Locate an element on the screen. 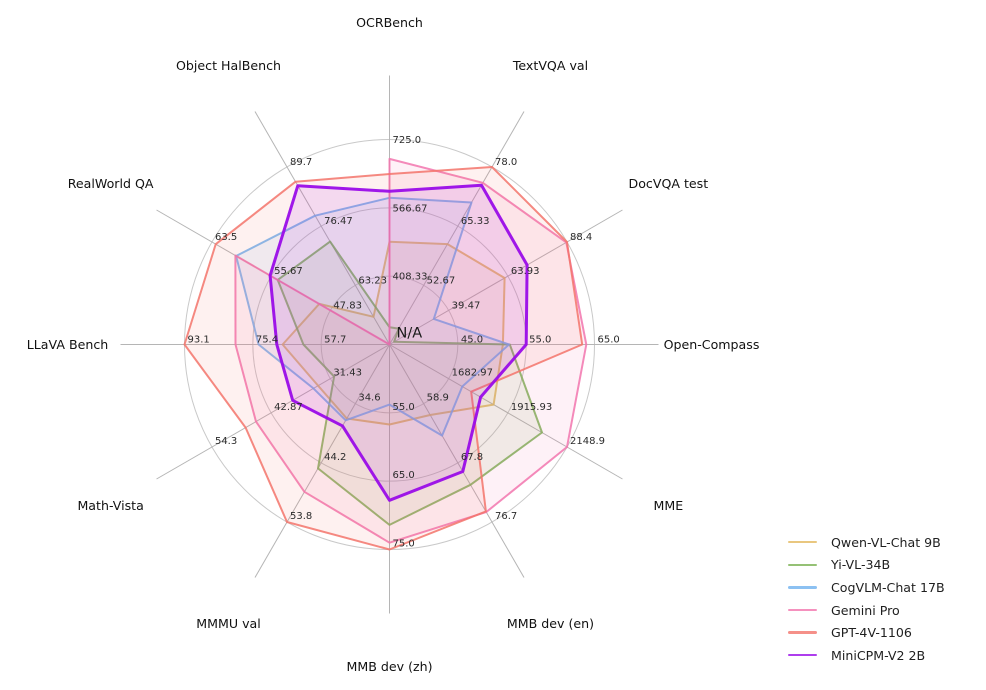 The width and height of the screenshot is (986, 690). tick-label: 88.4 is located at coordinates (581, 237).